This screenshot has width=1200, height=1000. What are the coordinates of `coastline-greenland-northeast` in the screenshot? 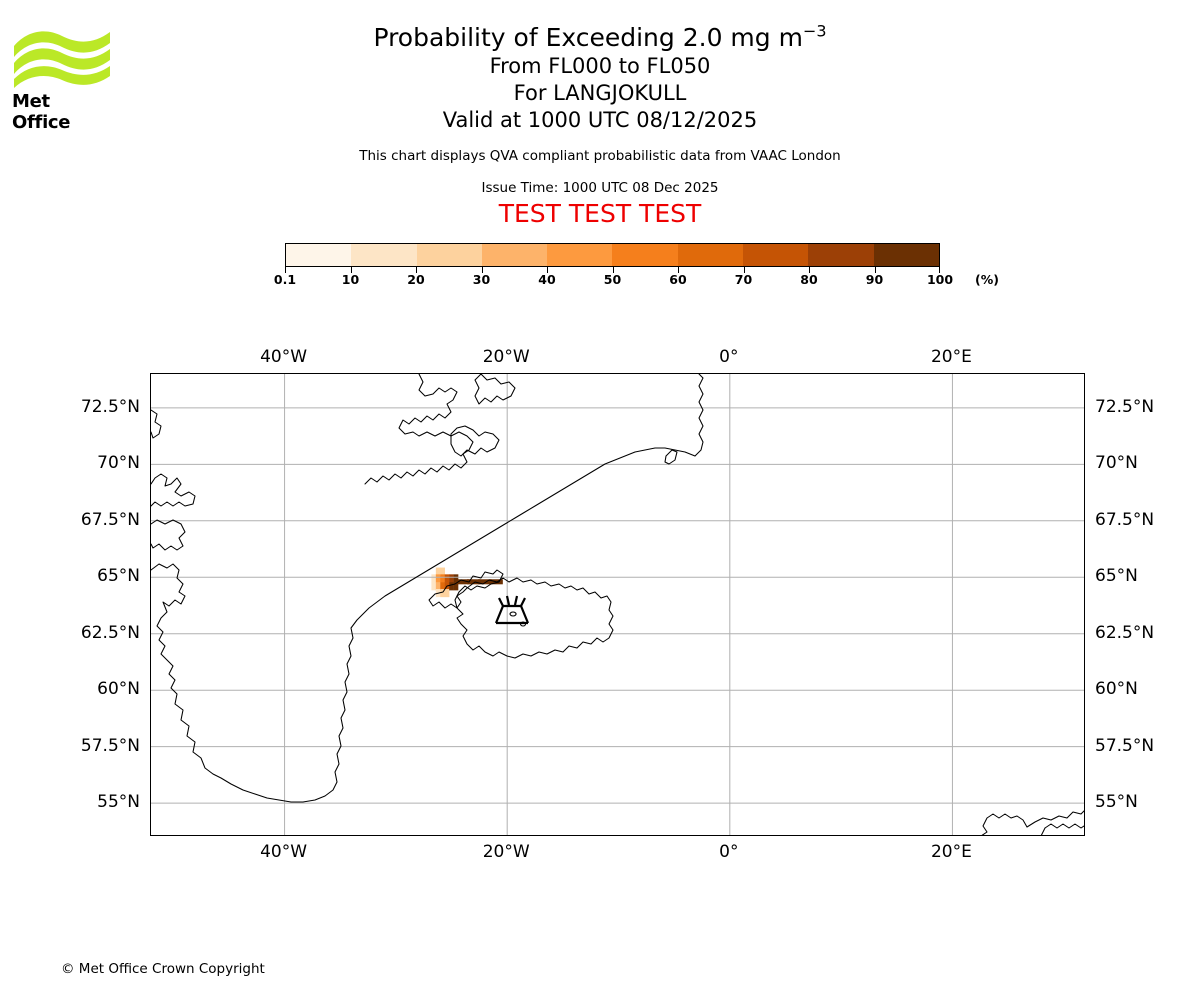 It's located at (419, 429).